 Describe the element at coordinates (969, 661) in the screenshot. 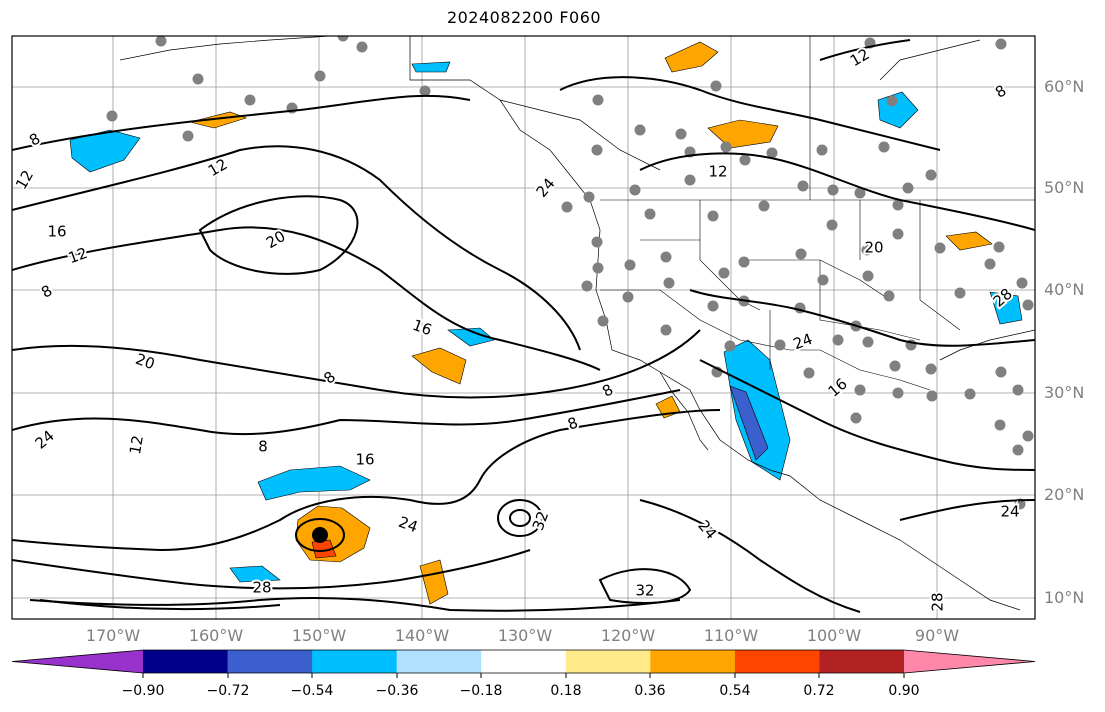

I see `colorbar-extend-high` at that location.